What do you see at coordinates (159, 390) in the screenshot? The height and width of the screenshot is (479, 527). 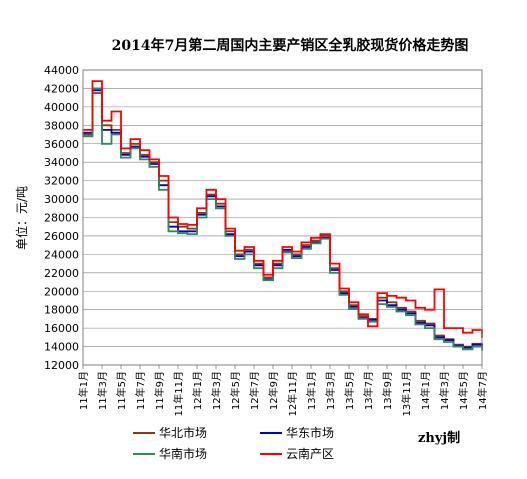 I see `x-tick-label: 11年9月` at bounding box center [159, 390].